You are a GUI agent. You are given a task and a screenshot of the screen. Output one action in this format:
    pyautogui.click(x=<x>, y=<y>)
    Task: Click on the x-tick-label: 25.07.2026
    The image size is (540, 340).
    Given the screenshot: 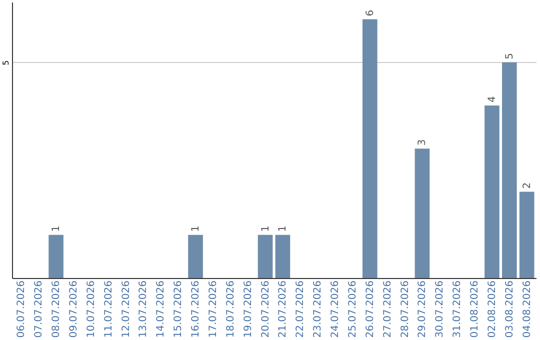 What is the action you would take?
    pyautogui.click(x=352, y=309)
    